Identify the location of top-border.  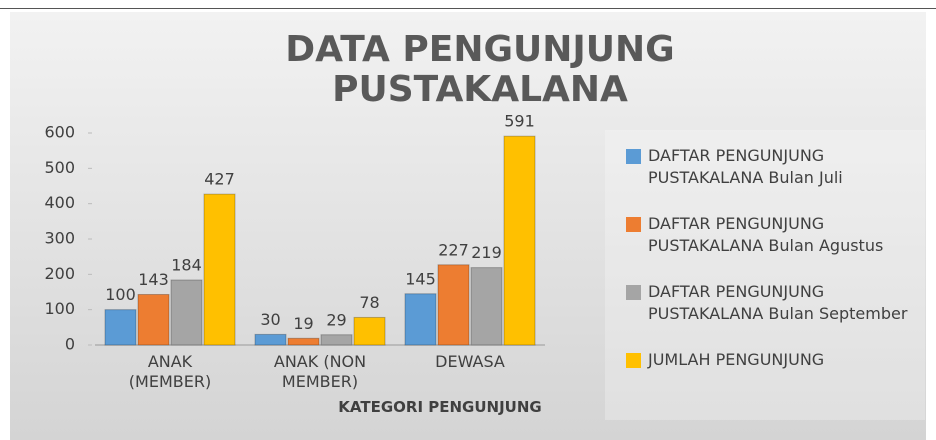
(468, 8).